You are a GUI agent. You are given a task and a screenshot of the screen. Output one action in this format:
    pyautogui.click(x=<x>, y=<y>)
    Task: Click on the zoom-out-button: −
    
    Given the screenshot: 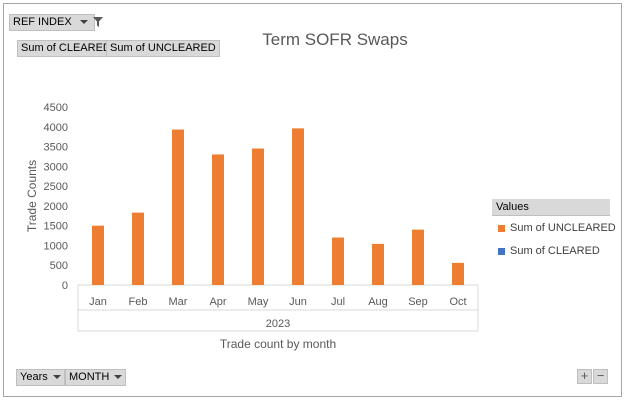 What is the action you would take?
    pyautogui.click(x=600, y=376)
    